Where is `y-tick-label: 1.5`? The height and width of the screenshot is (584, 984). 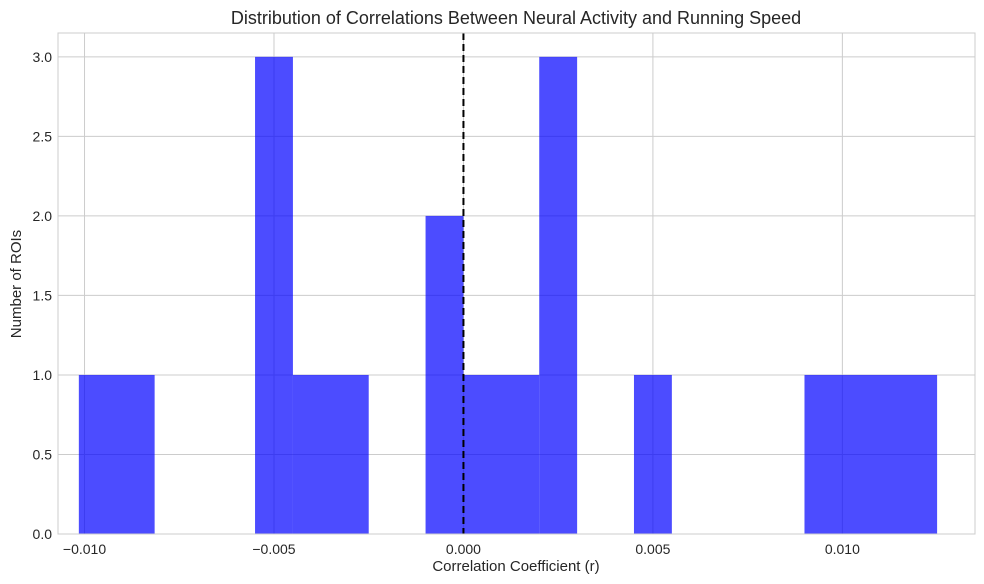
y-tick-label: 1.5 is located at coordinates (43, 295).